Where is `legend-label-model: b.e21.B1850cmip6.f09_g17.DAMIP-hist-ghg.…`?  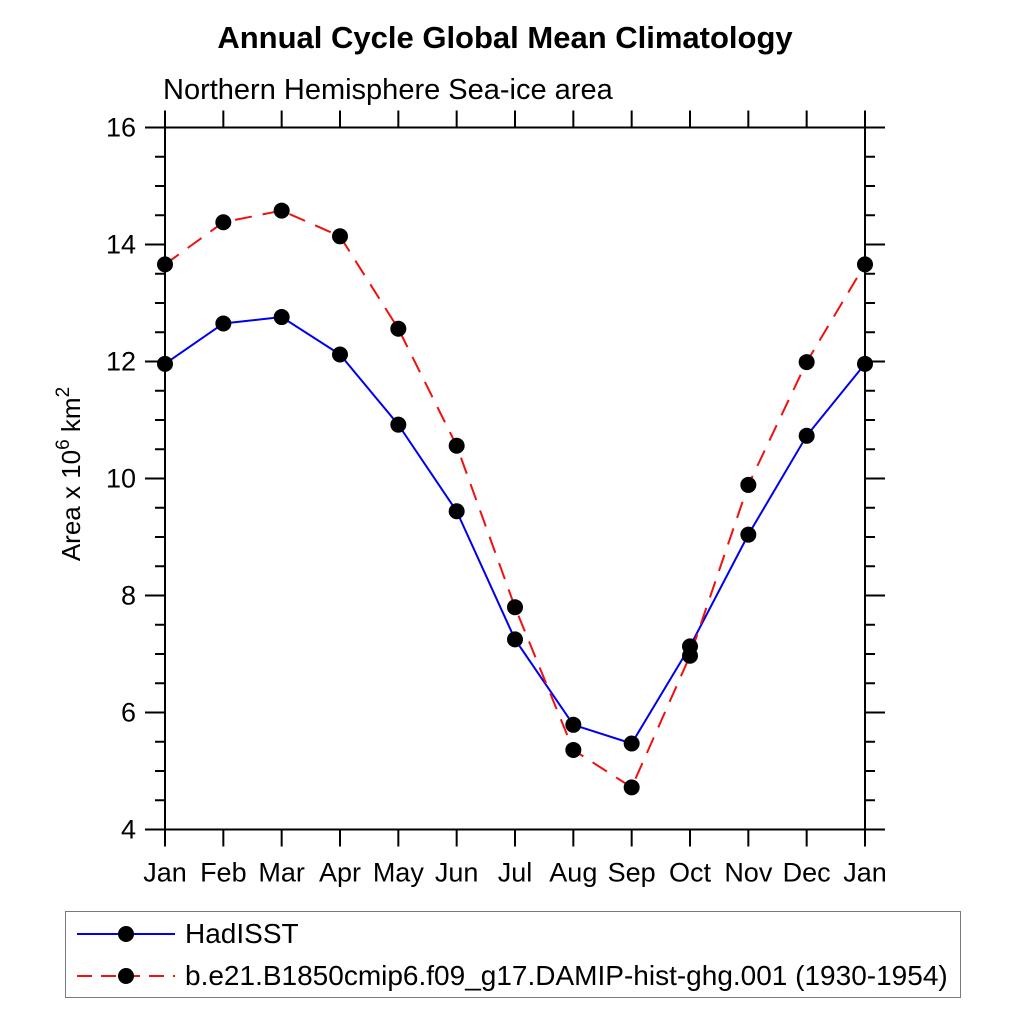 legend-label-model: b.e21.B1850cmip6.f09_g17.DAMIP-hist-ghg.… is located at coordinates (566, 975).